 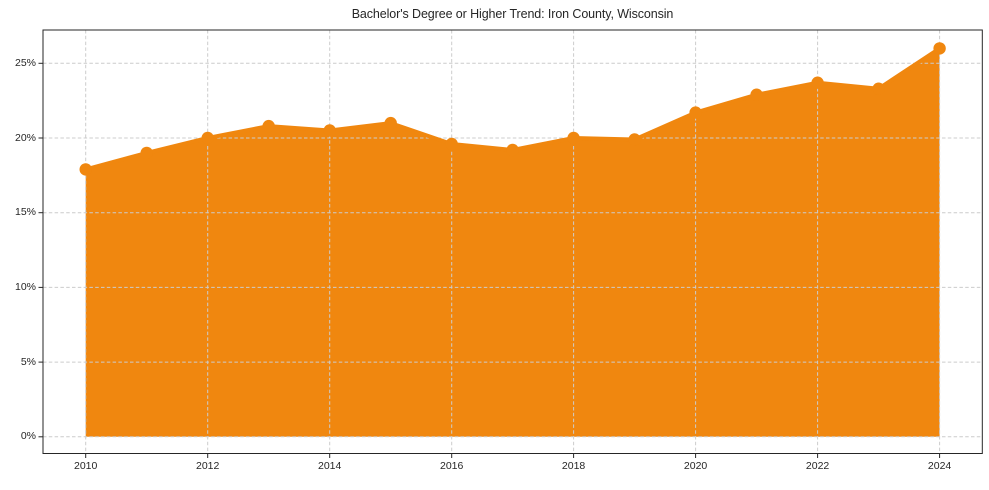 What do you see at coordinates (634, 139) in the screenshot?
I see `data-point-2019` at bounding box center [634, 139].